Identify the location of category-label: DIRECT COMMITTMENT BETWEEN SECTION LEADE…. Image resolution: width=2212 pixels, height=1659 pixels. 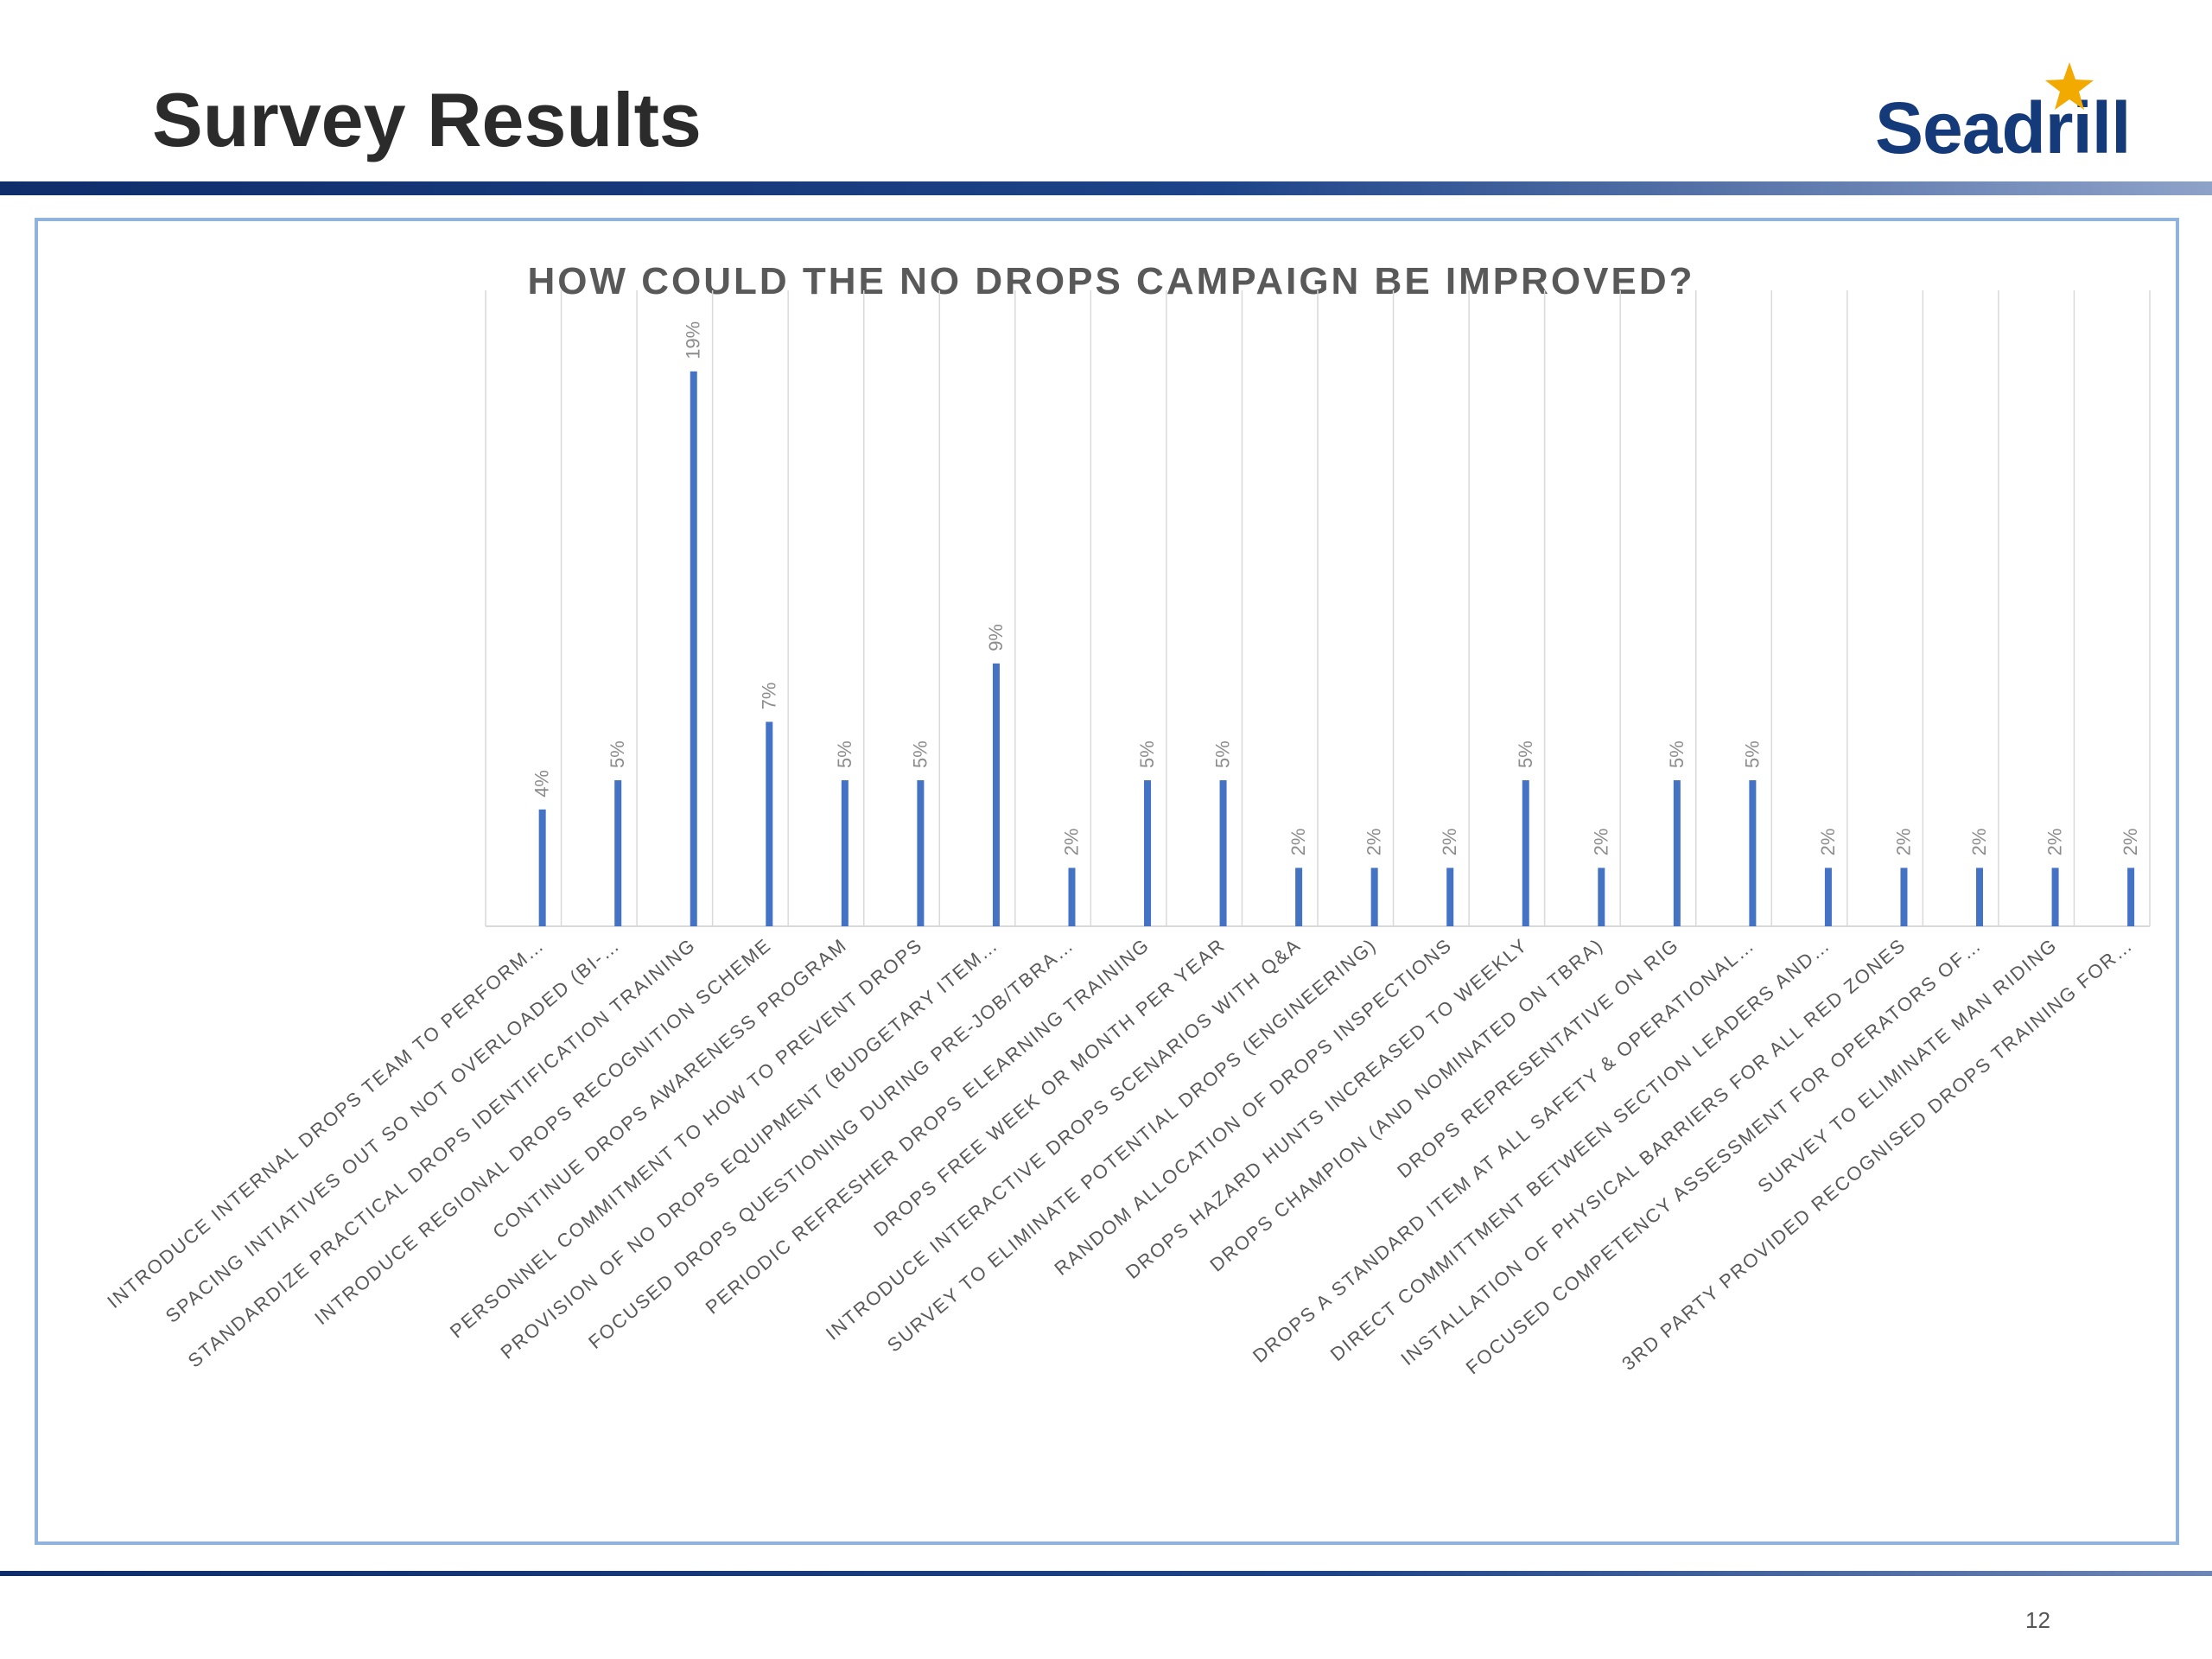
(1580, 1149).